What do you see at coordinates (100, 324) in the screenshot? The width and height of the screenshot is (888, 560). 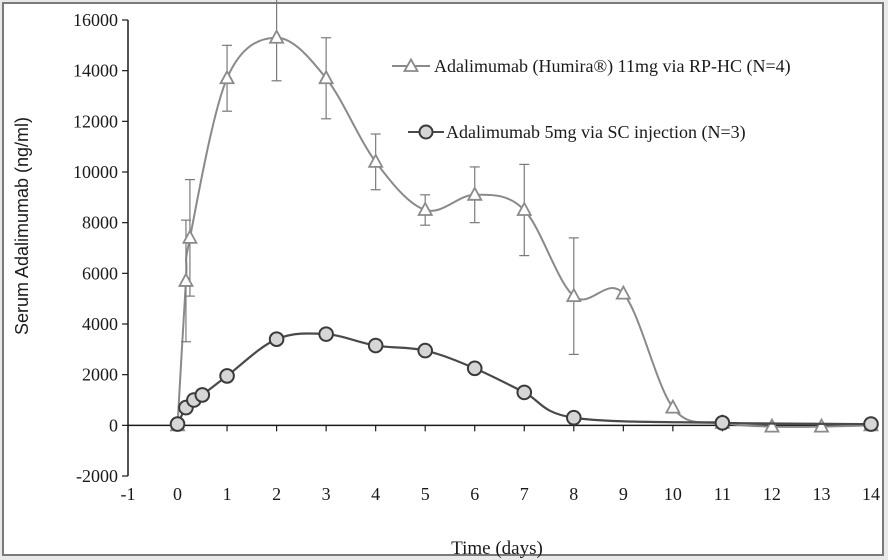 I see `y-tick-label: 4000` at bounding box center [100, 324].